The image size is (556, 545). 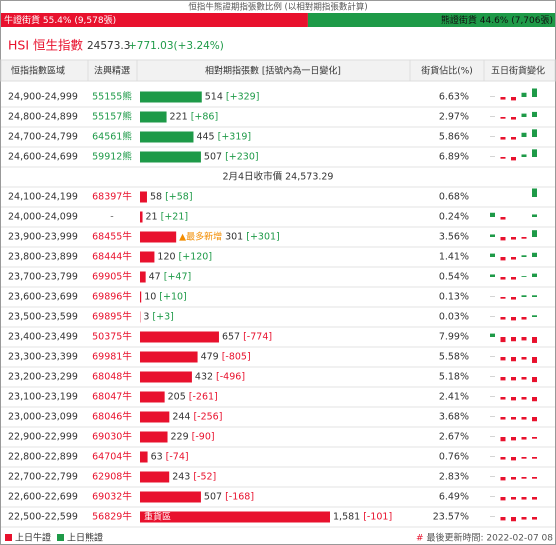 What do you see at coordinates (180, 437) in the screenshot?
I see `volume-value: 229` at bounding box center [180, 437].